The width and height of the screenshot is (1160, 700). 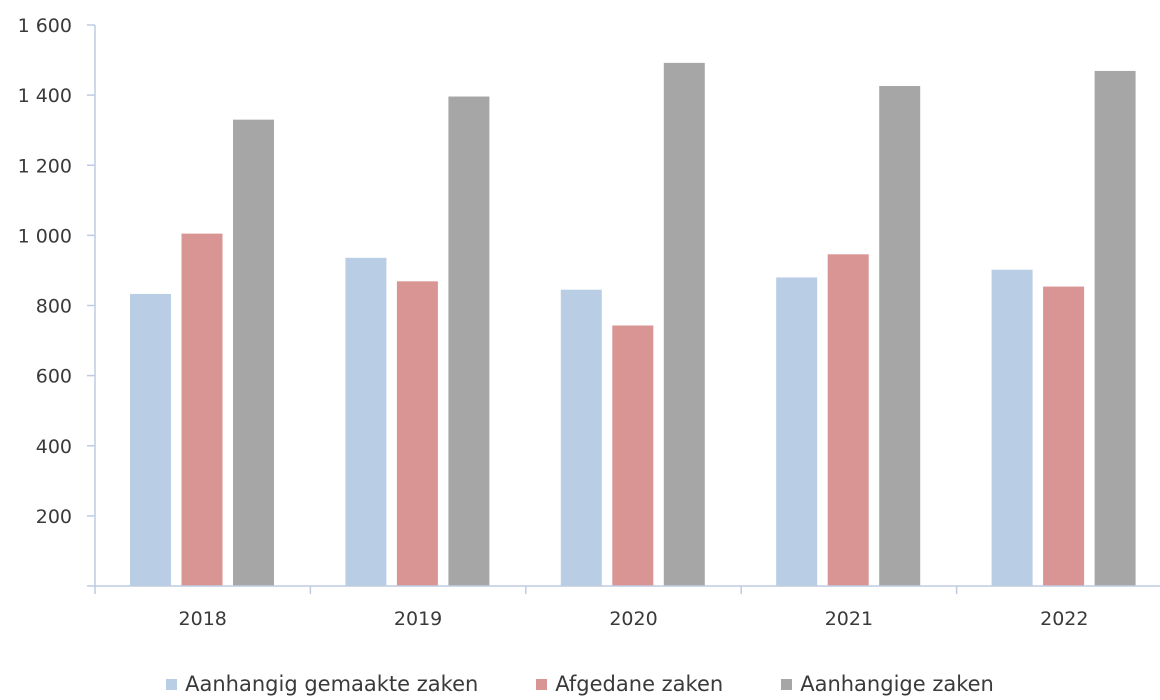 I want to click on x-tick-label: 2018, so click(x=203, y=619).